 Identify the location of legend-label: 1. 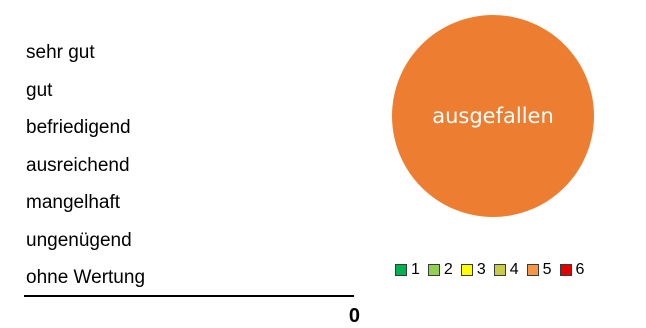
(415, 269).